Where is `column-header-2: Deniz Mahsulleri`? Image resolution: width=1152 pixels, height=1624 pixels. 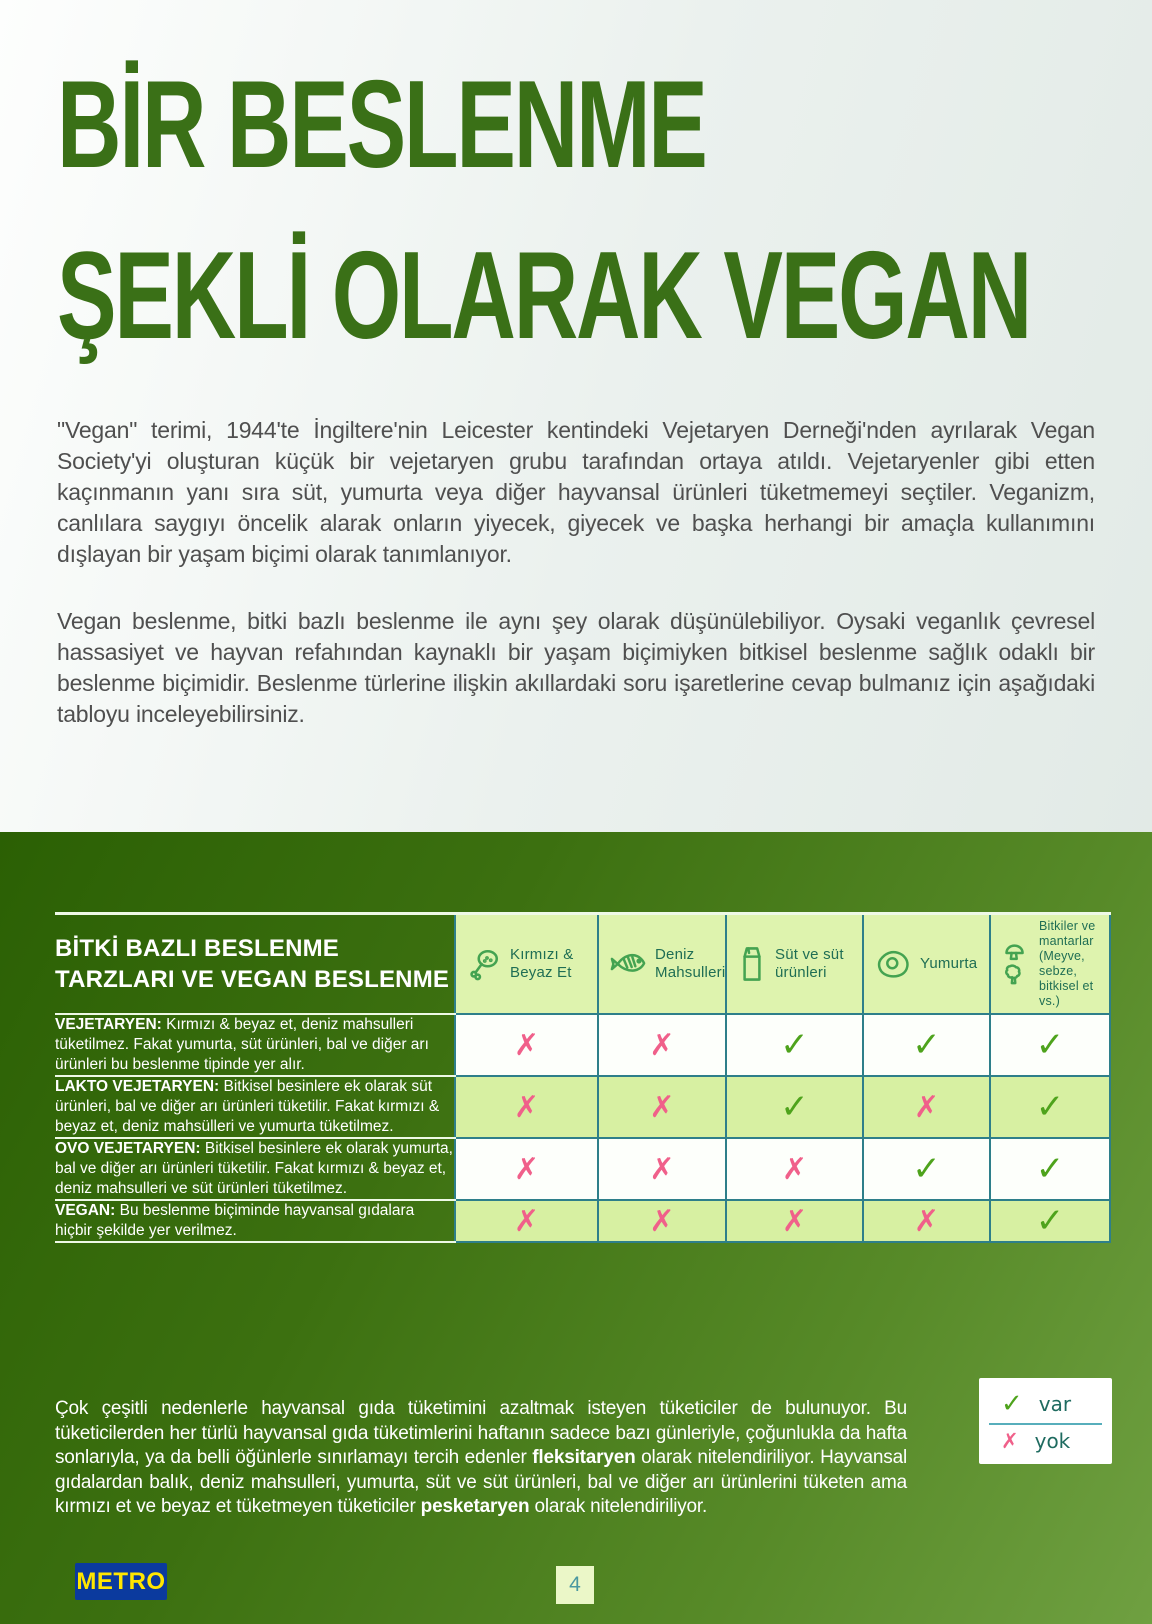
column-header-2: Deniz Mahsulleri is located at coordinates (662, 963).